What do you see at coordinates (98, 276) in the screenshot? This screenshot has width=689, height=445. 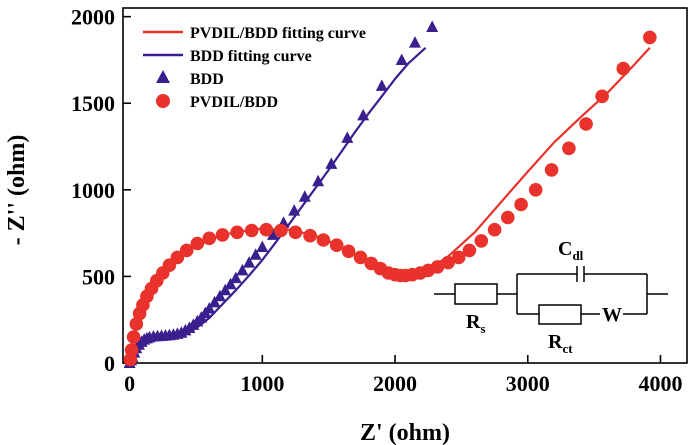 I see `y-tick-label: 500` at bounding box center [98, 276].